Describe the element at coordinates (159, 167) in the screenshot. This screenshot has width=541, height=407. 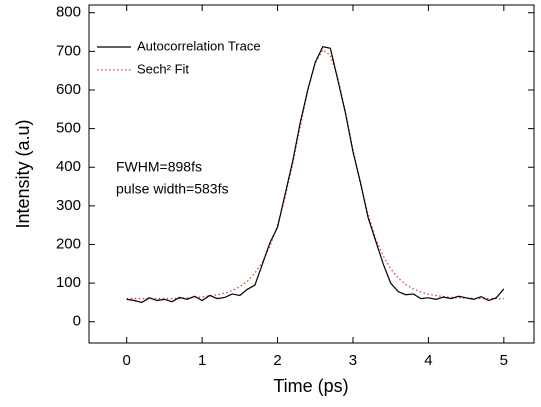
I see `annotation: FWHM=898fs` at that location.